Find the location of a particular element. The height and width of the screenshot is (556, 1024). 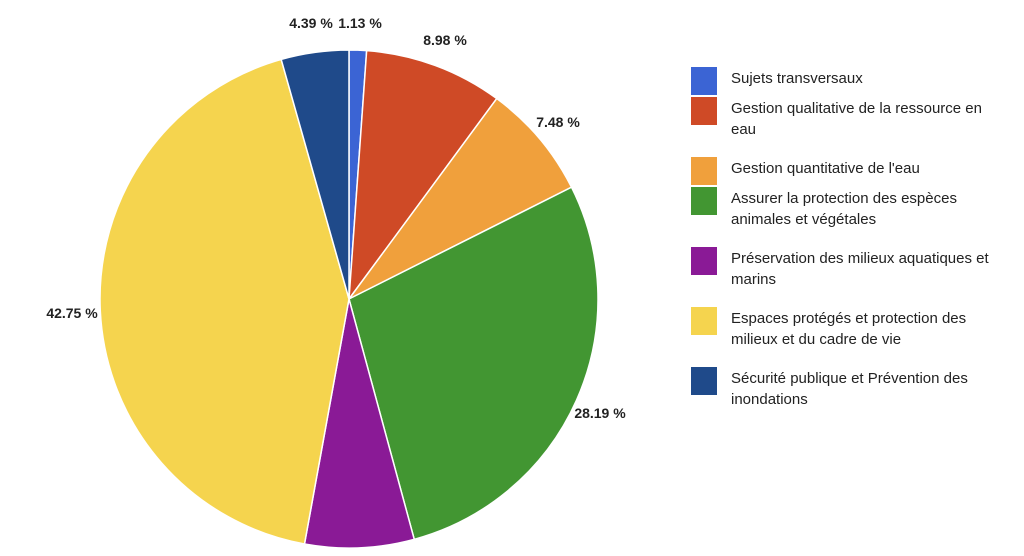

slice-value-label: 28.19 % is located at coordinates (600, 413).